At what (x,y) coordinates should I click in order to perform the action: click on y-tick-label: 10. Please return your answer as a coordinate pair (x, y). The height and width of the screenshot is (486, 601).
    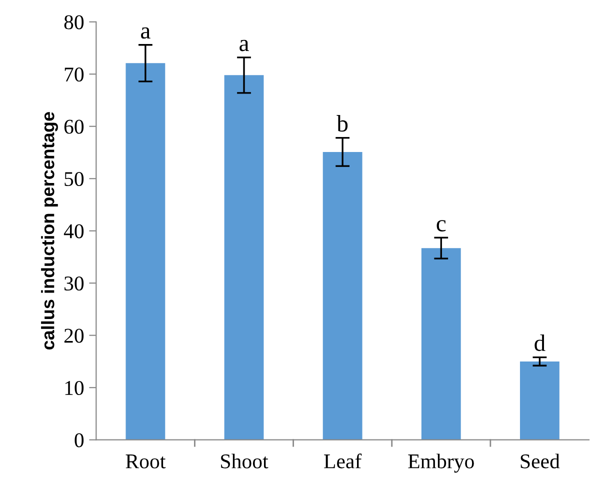
    Looking at the image, I should click on (74, 388).